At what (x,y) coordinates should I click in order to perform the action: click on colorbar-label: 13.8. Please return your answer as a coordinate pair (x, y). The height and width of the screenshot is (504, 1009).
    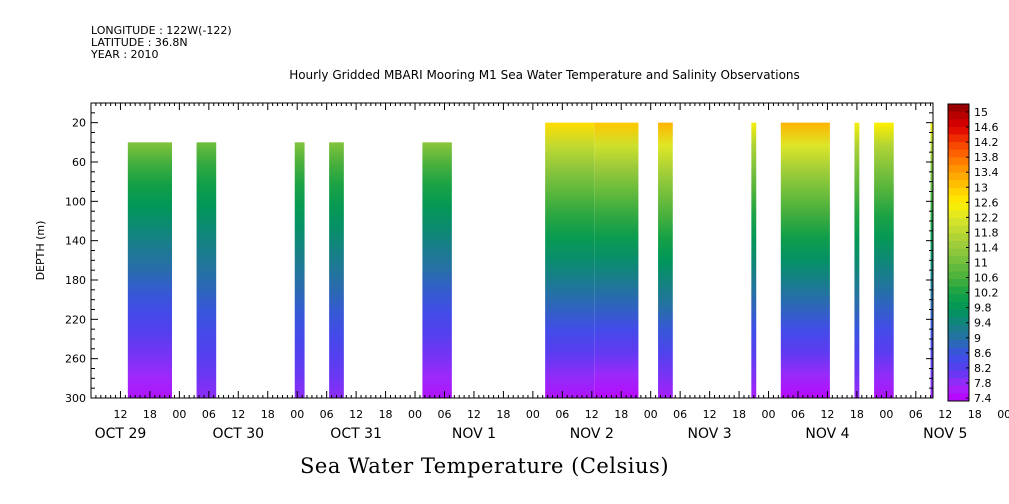
    Looking at the image, I should click on (986, 157).